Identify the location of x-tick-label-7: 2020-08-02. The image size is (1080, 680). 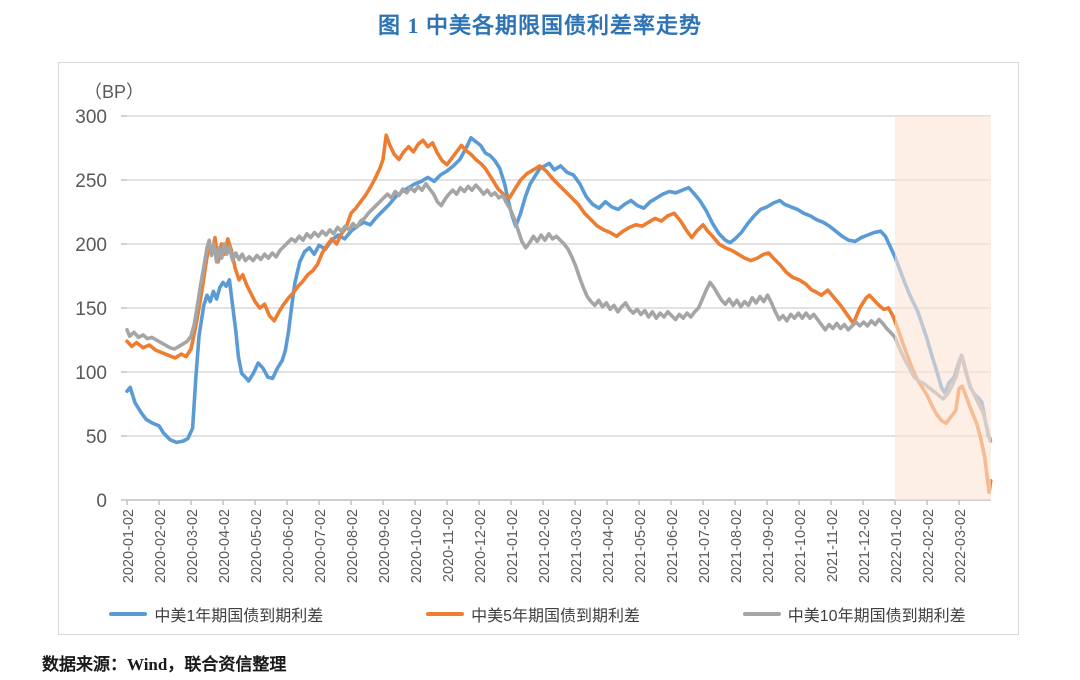
(353, 546).